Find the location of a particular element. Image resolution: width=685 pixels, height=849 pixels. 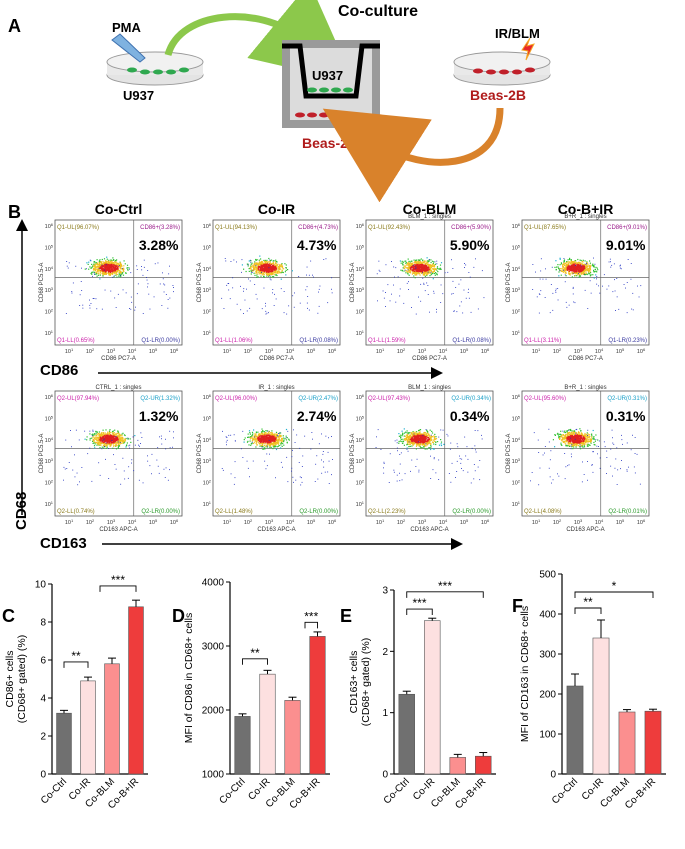

panel-letter: E is located at coordinates (346, 616).